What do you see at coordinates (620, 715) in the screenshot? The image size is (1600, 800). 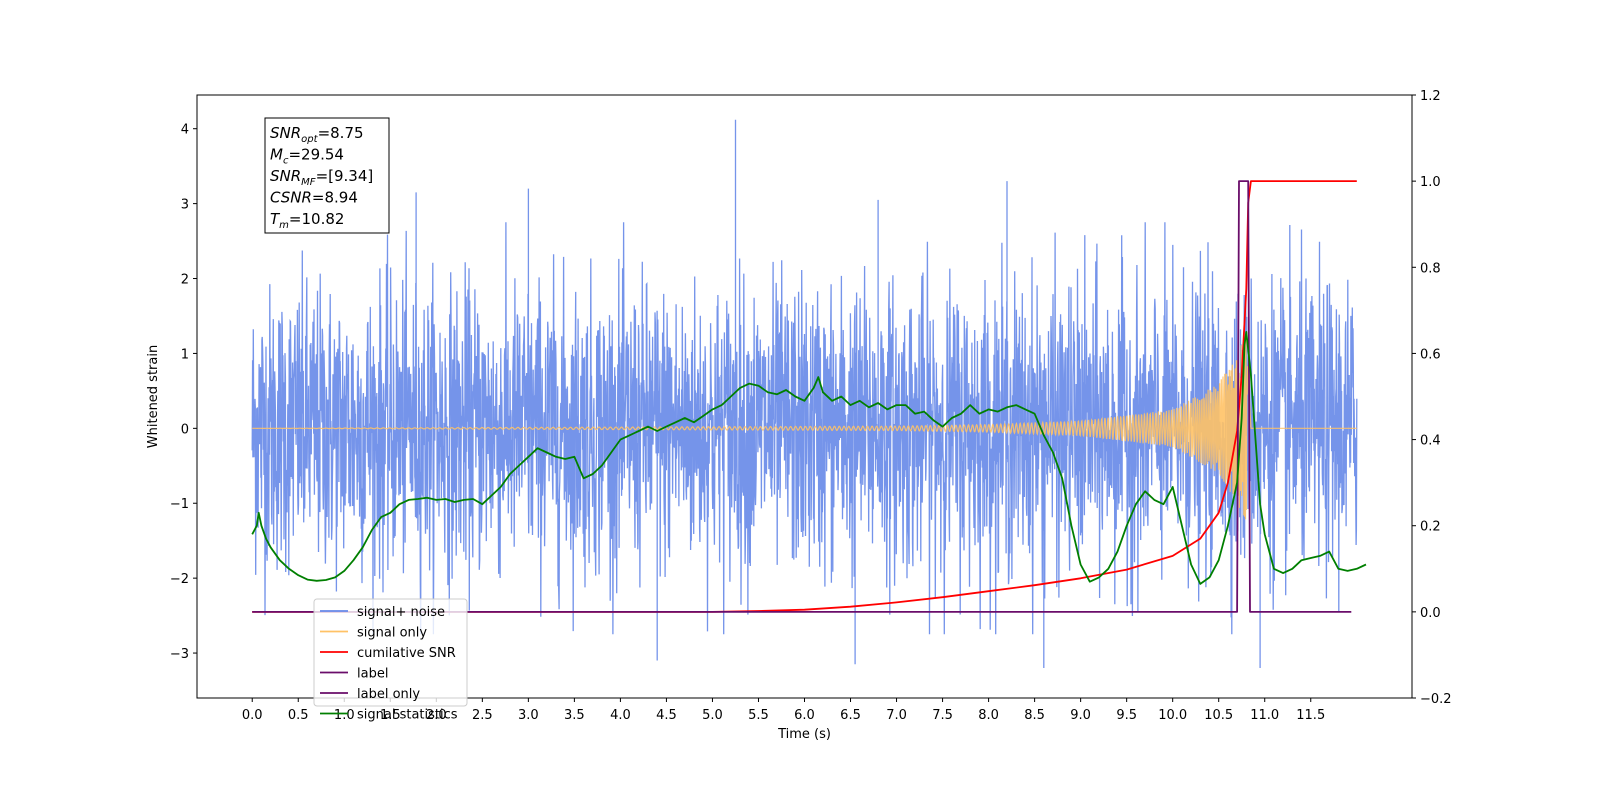 I see `x-tick-label: 4.0` at bounding box center [620, 715].